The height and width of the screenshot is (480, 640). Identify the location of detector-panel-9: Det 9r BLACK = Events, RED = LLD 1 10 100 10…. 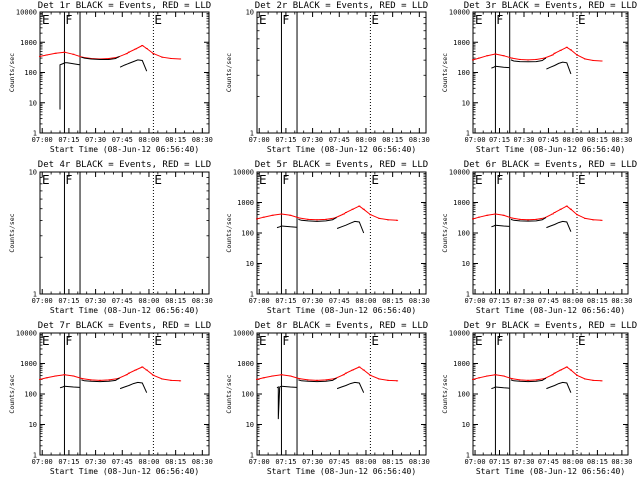
(539, 398).